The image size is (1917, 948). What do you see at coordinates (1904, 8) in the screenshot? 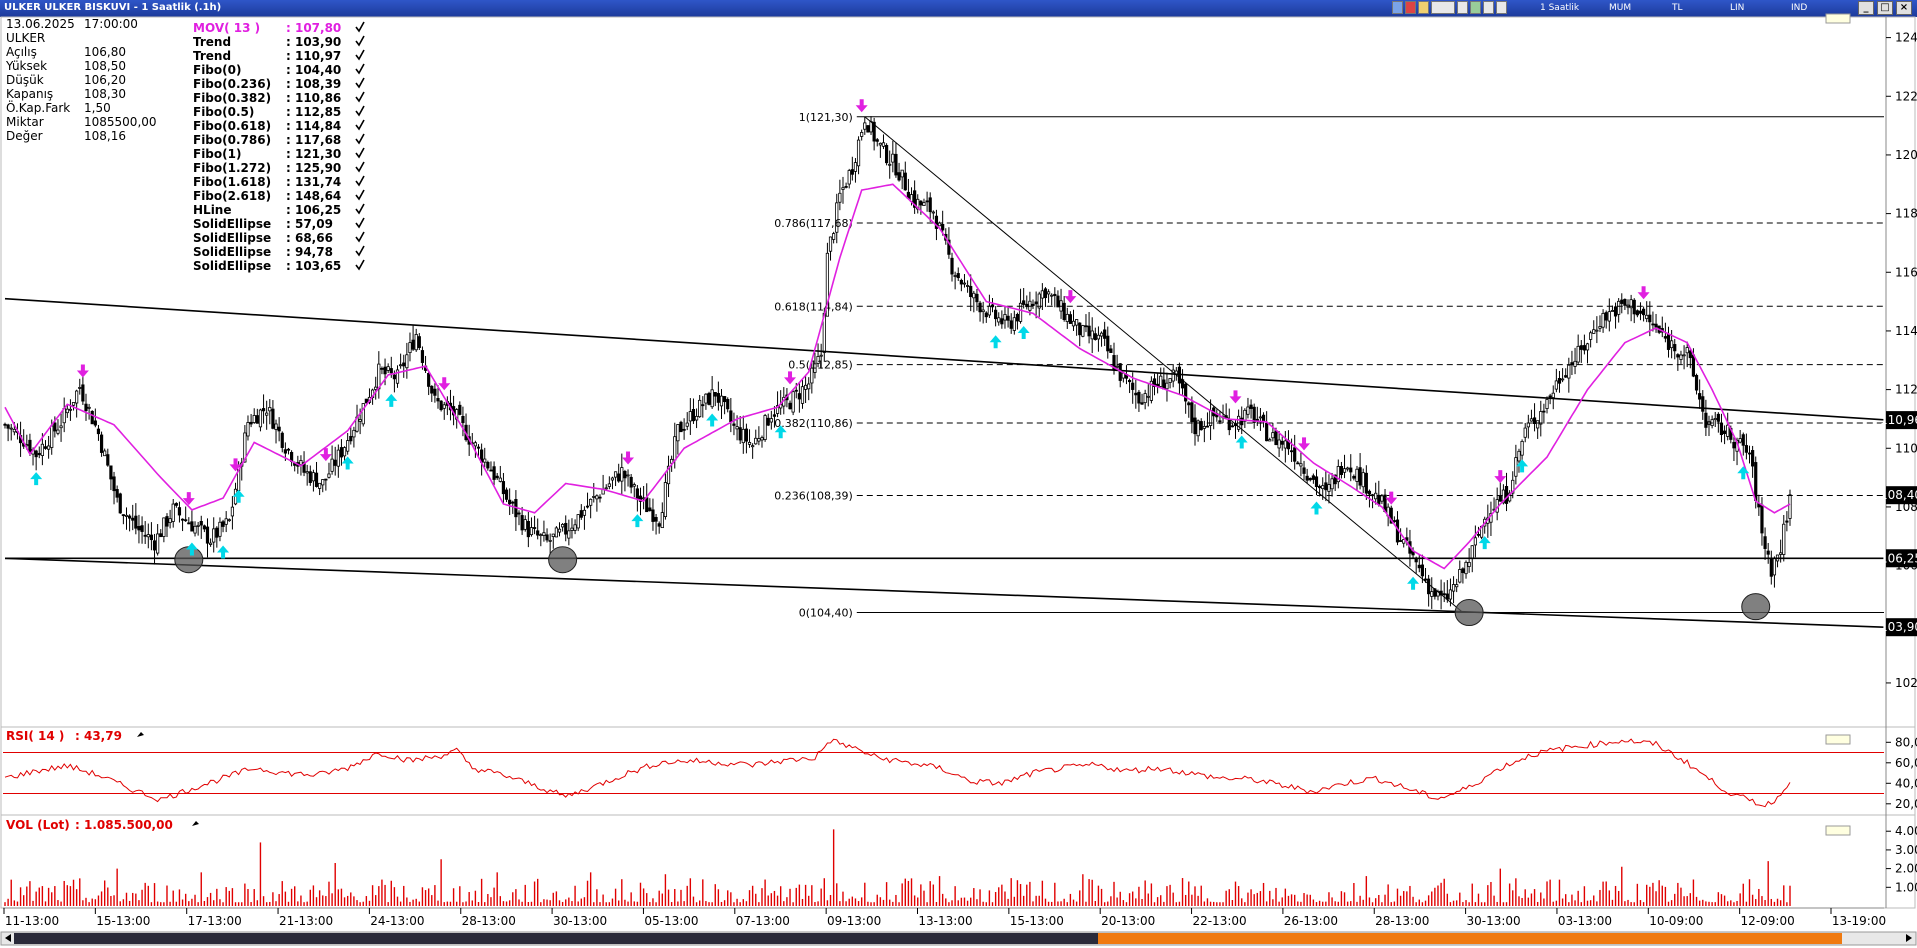
I see `close-button: ×` at bounding box center [1904, 8].